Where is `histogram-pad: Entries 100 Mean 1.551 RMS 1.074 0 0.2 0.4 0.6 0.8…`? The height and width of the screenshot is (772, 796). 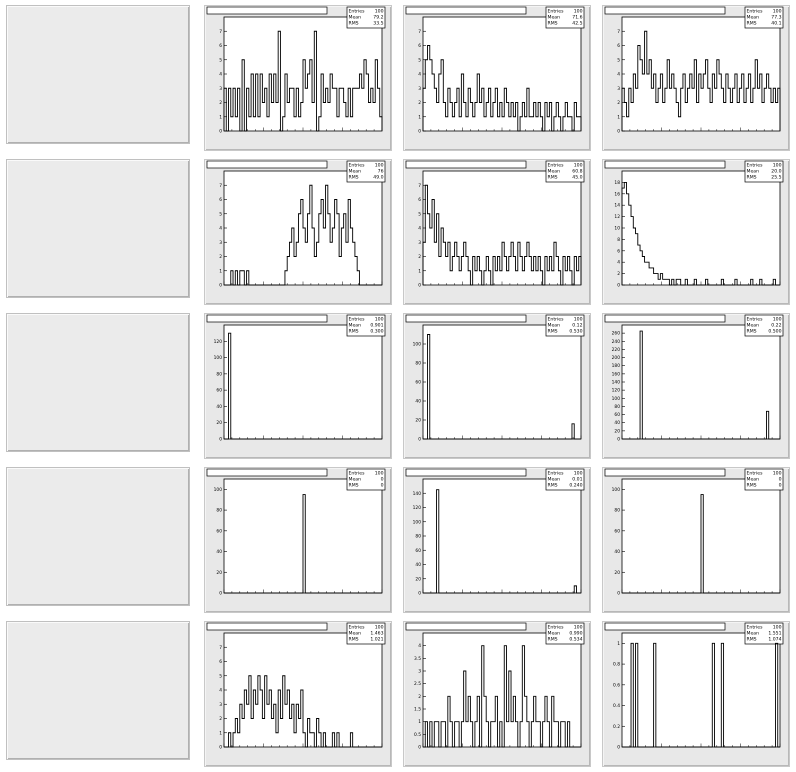 histogram-pad: Entries 100 Mean 1.551 RMS 1.074 0 0.2 0.4 0.6 0.8… is located at coordinates (696, 694).